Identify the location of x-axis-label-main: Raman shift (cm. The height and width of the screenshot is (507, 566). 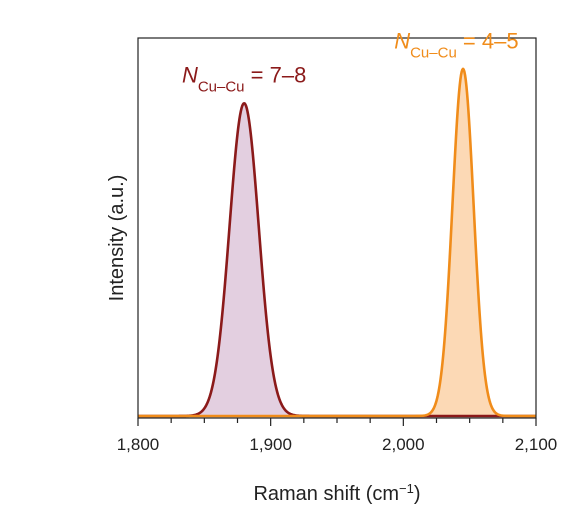
(326, 494).